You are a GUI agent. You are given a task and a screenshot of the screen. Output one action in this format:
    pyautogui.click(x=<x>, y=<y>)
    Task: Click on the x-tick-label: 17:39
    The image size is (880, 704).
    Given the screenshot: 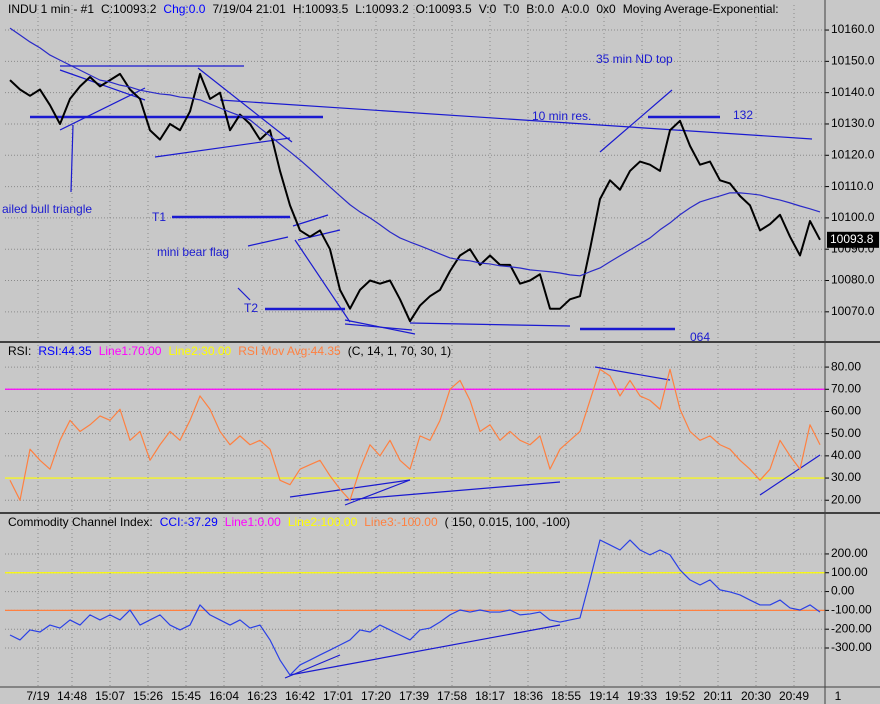 What is the action you would take?
    pyautogui.click(x=414, y=696)
    